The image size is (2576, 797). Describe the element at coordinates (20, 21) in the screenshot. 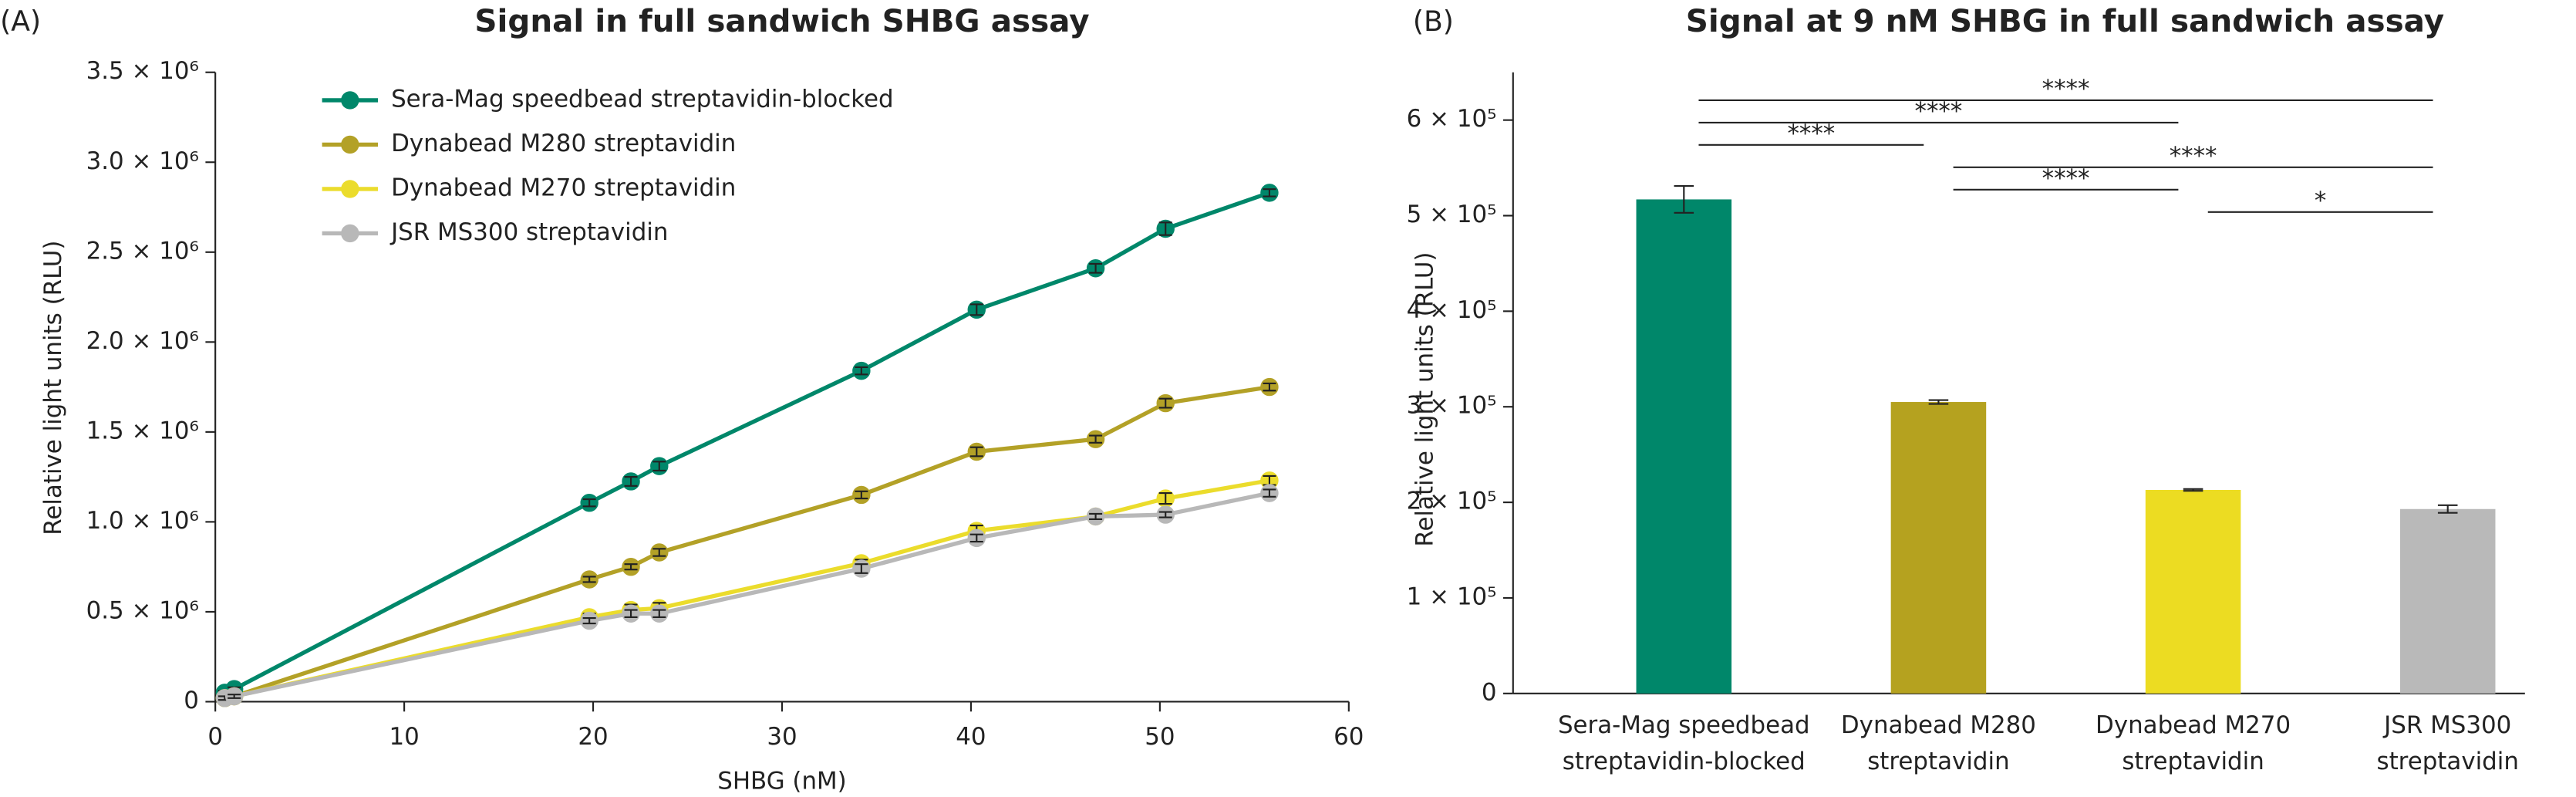

I see `panel-label: (A)` at that location.